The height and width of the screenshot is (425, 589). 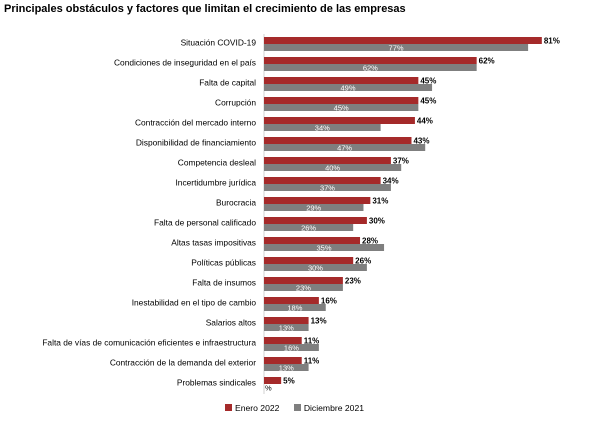 I want to click on category-label: Competencia desleal, so click(x=217, y=163).